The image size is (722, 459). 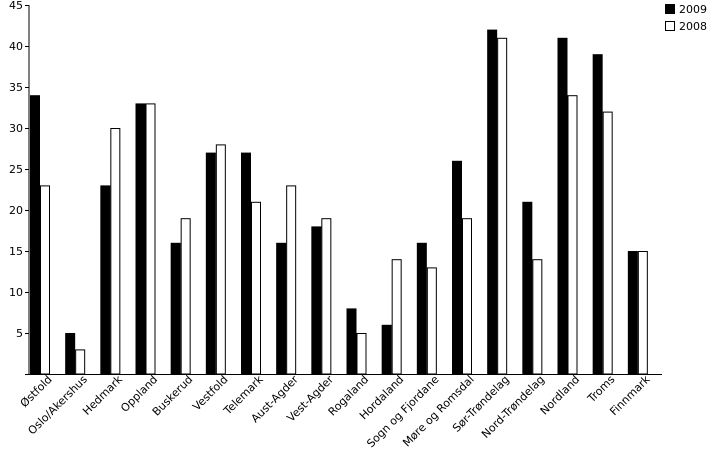 What do you see at coordinates (693, 26) in the screenshot?
I see `legend-label-2008: 2008` at bounding box center [693, 26].